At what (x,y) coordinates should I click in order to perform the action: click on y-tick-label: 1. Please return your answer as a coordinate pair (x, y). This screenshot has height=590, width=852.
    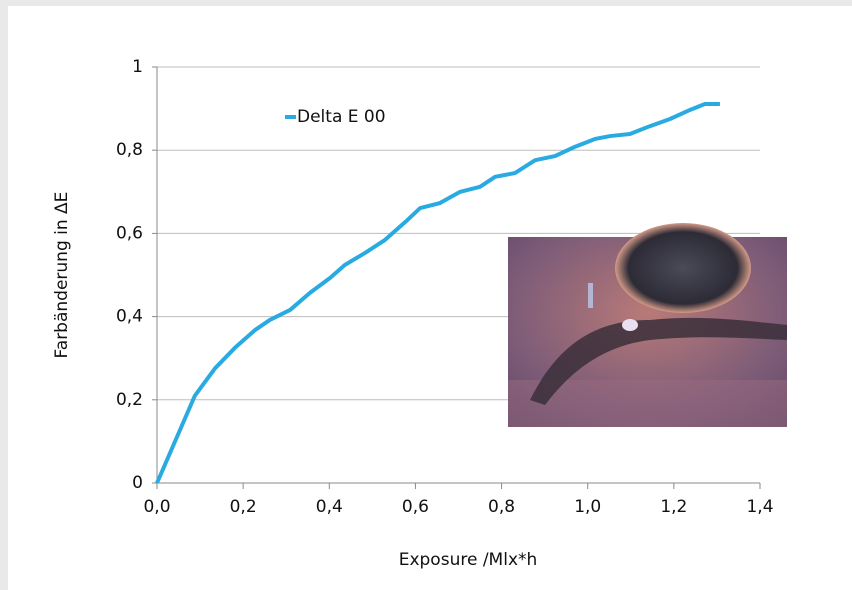
    Looking at the image, I should click on (137, 67).